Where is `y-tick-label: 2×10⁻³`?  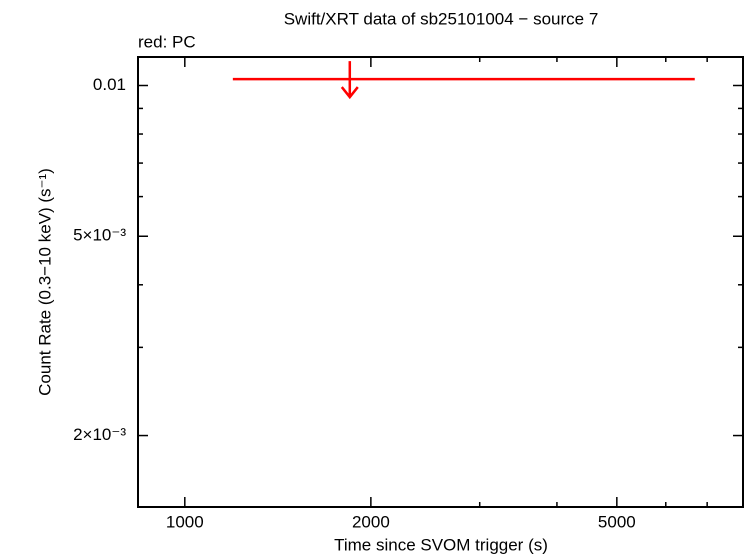
y-tick-label: 2×10⁻³ is located at coordinates (99, 434).